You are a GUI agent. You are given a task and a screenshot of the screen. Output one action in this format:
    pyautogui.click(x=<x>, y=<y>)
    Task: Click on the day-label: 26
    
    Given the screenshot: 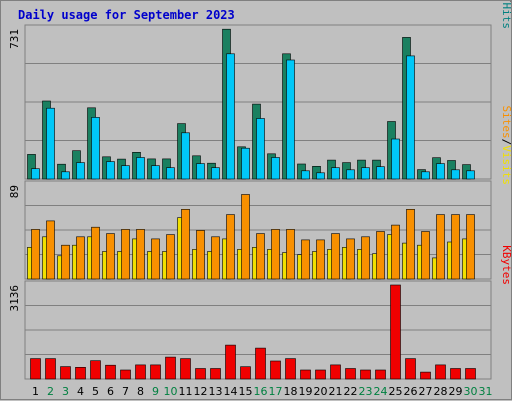 What is the action you would take?
    pyautogui.click(x=411, y=391)
    